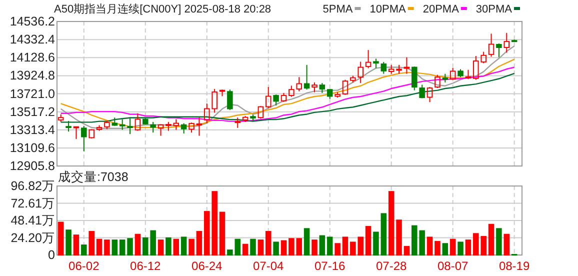  Describe the element at coordinates (84, 266) in the screenshot. I see `x-tick-label: 06-02` at that location.